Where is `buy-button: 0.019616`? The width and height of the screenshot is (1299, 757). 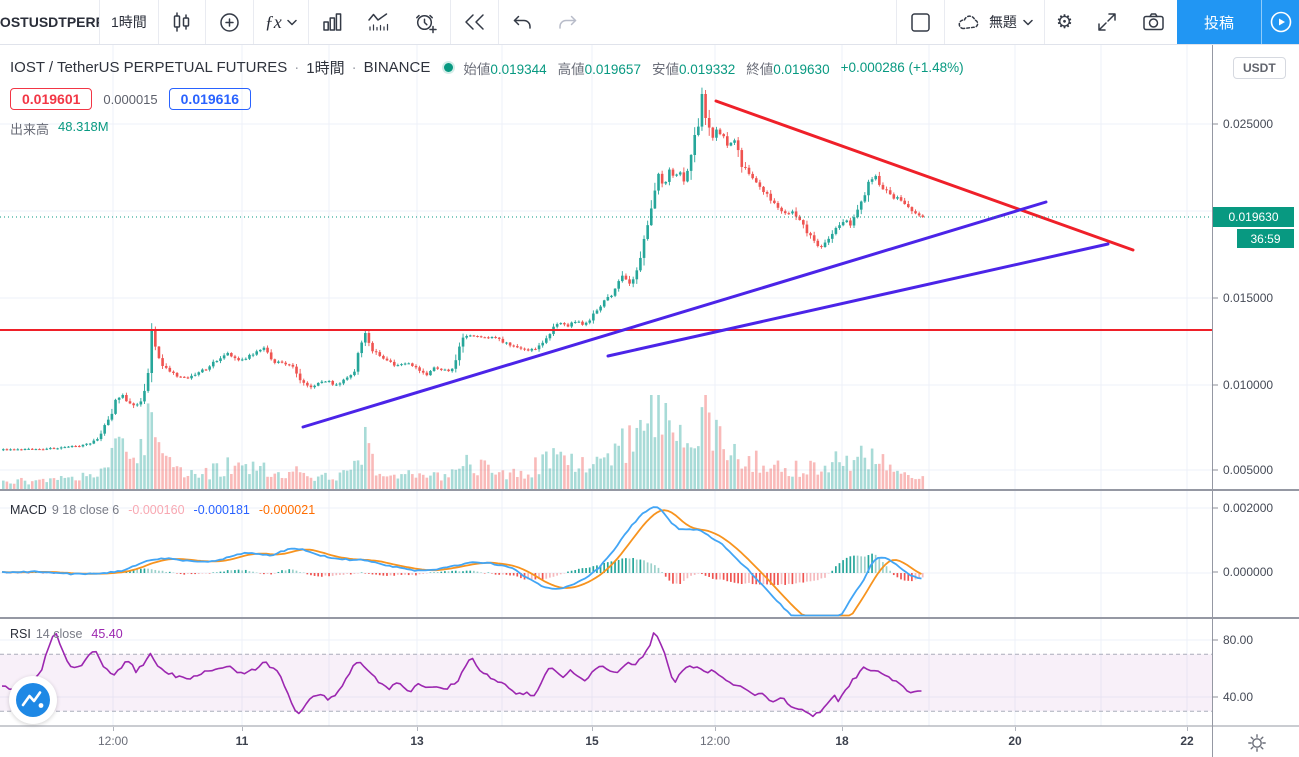 buy-button: 0.019616 is located at coordinates (210, 99).